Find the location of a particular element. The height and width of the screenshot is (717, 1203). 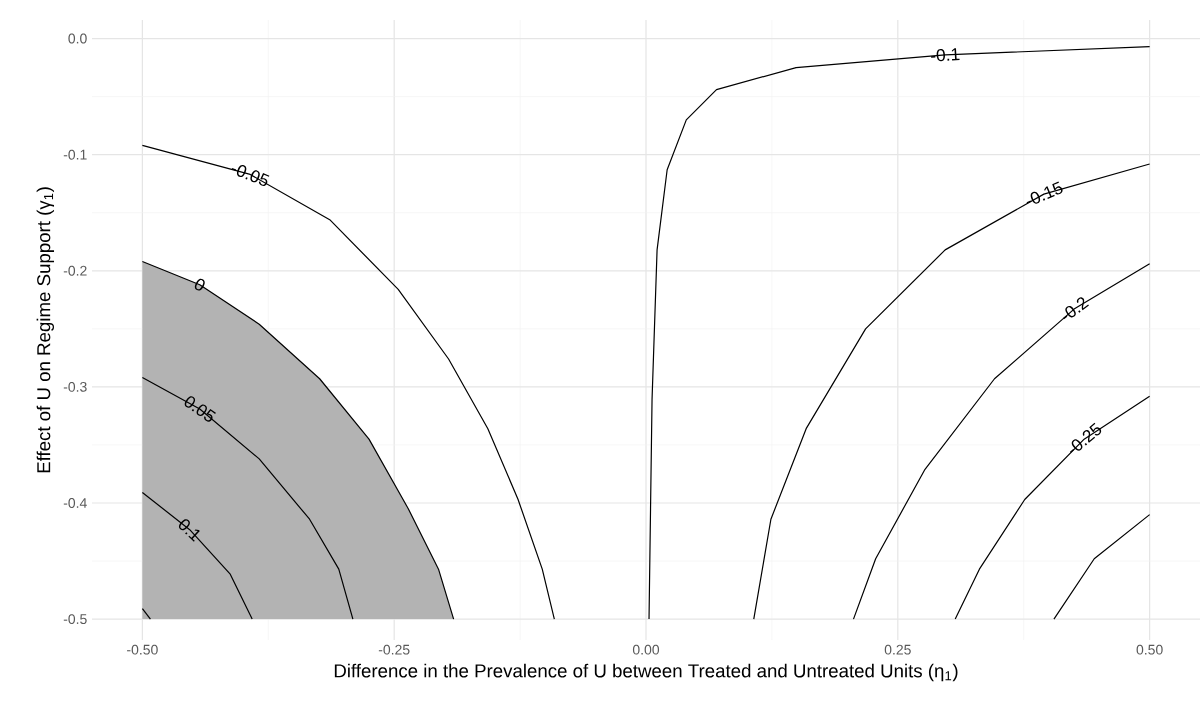

x-axis-title: Difference in the Prevalence of U between Treated and Untreated Units (η$_{1}$) is located at coordinates (646, 672).